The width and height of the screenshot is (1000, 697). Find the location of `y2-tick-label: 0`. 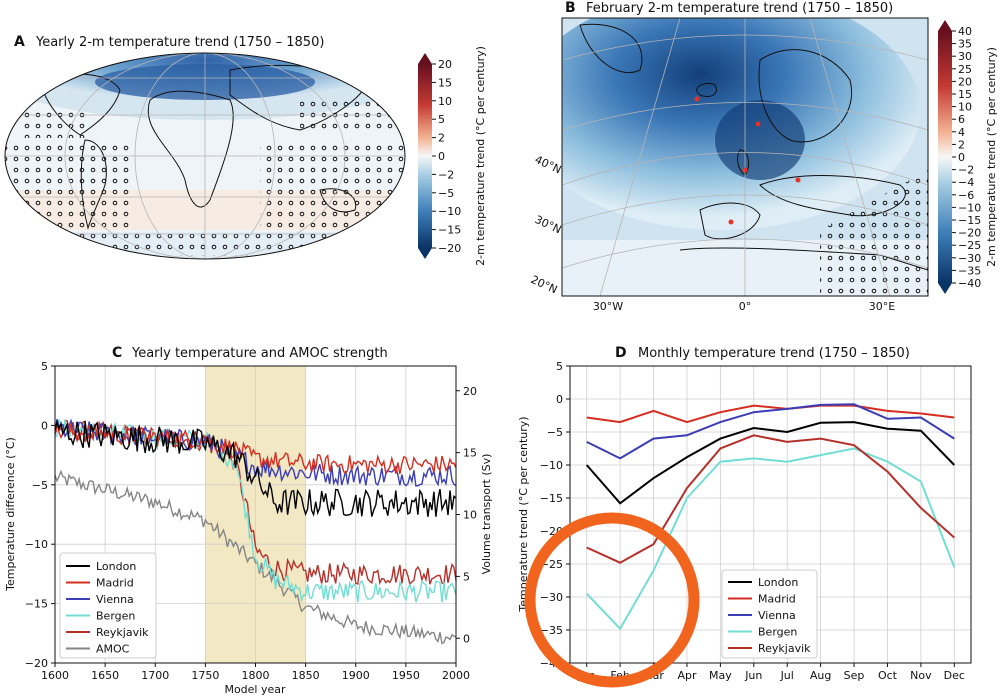

y2-tick-label: 0 is located at coordinates (466, 638).